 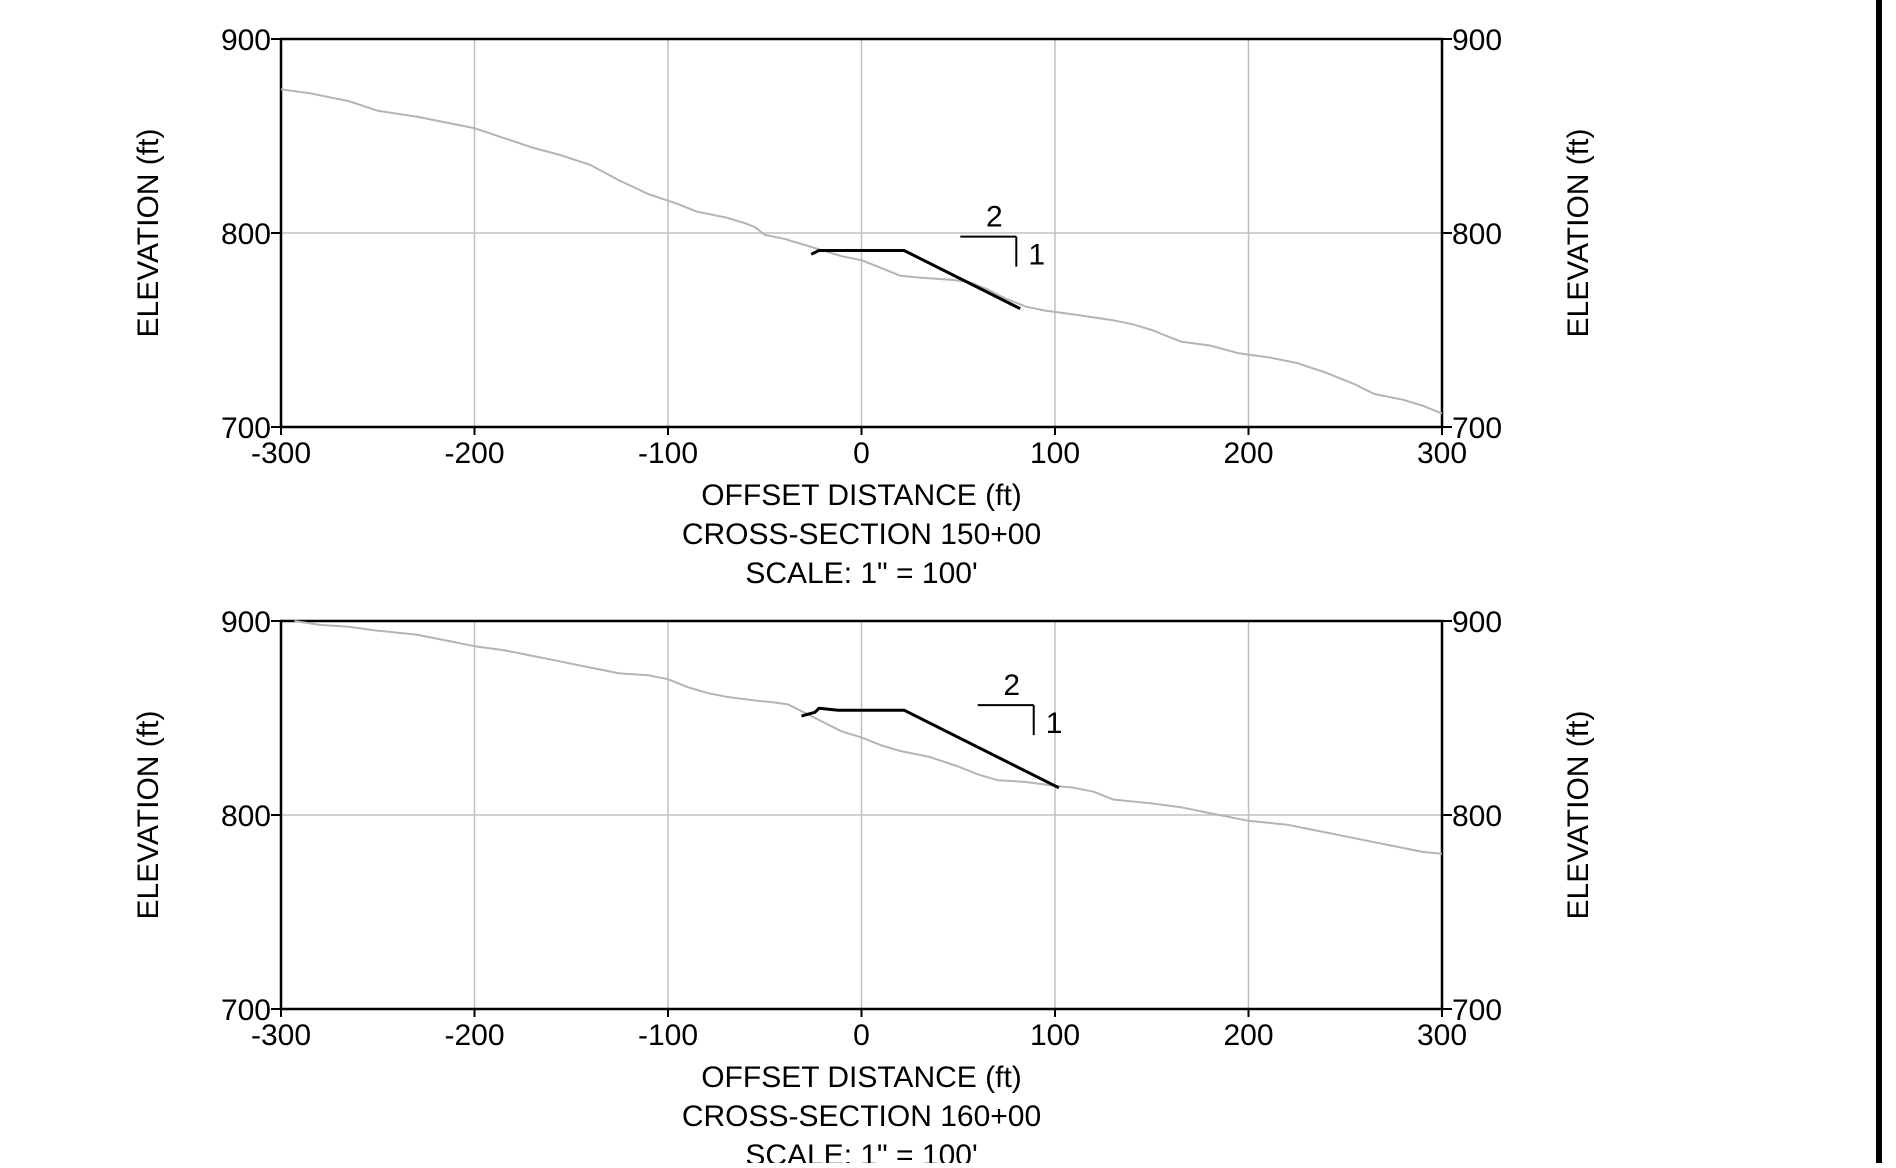 What do you see at coordinates (1578, 233) in the screenshot?
I see `chart1-y-axis-title-right: ELEVATION (ft)` at bounding box center [1578, 233].